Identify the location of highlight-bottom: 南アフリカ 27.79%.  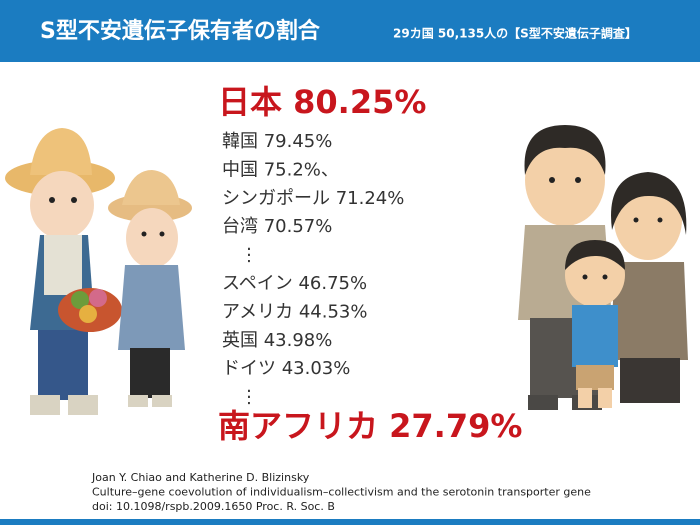
(370, 426).